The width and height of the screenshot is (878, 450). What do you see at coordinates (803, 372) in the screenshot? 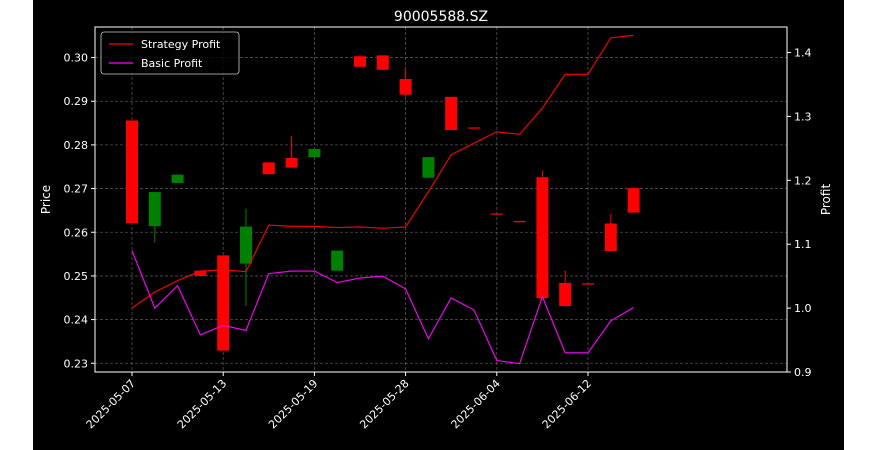
I see `y2-tick-label: 0.9` at bounding box center [803, 372].